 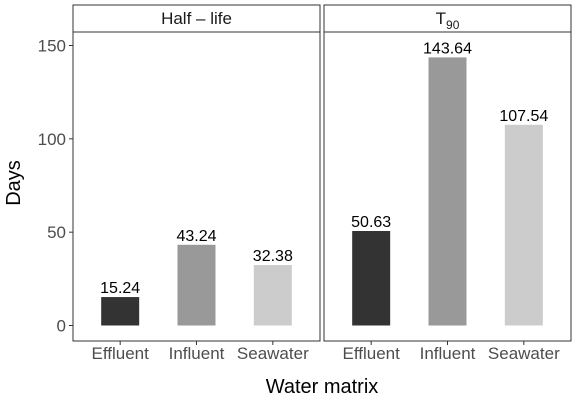 I want to click on panel-title-t90-subscript: 90, so click(x=453, y=25).